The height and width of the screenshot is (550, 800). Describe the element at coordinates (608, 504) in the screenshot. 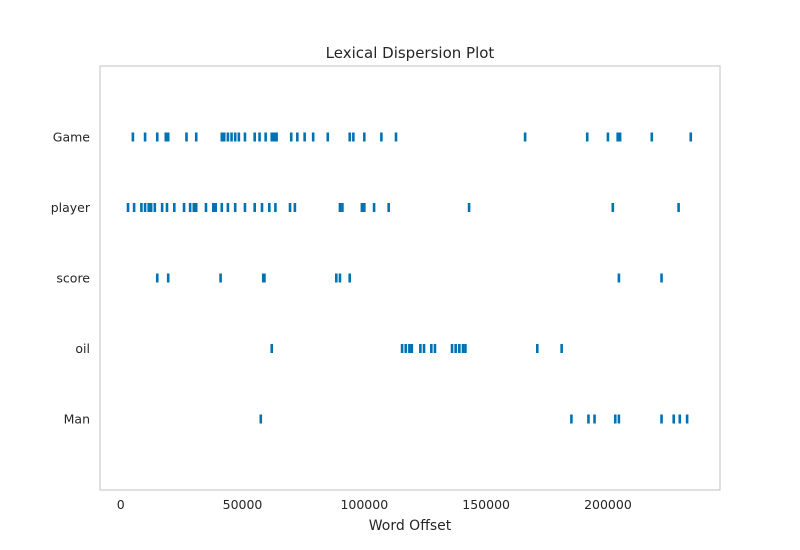

I see `x-tick-label: 200000` at that location.